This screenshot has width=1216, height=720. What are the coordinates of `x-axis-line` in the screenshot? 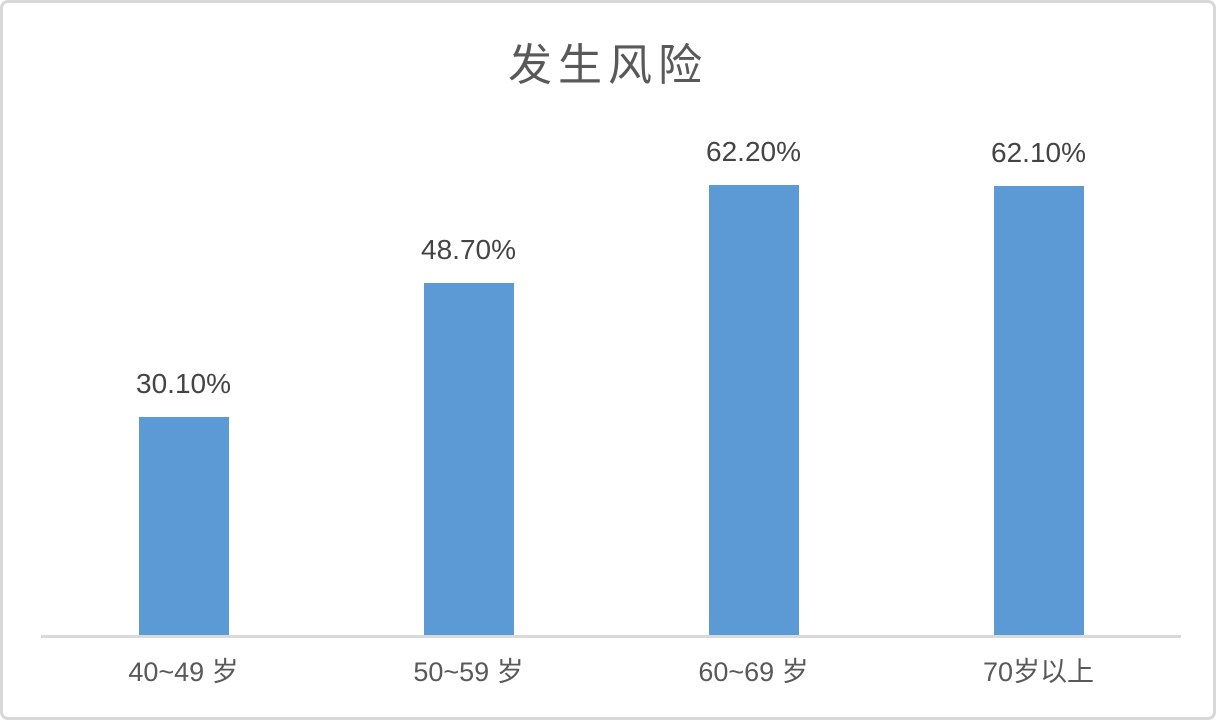 It's located at (611, 636).